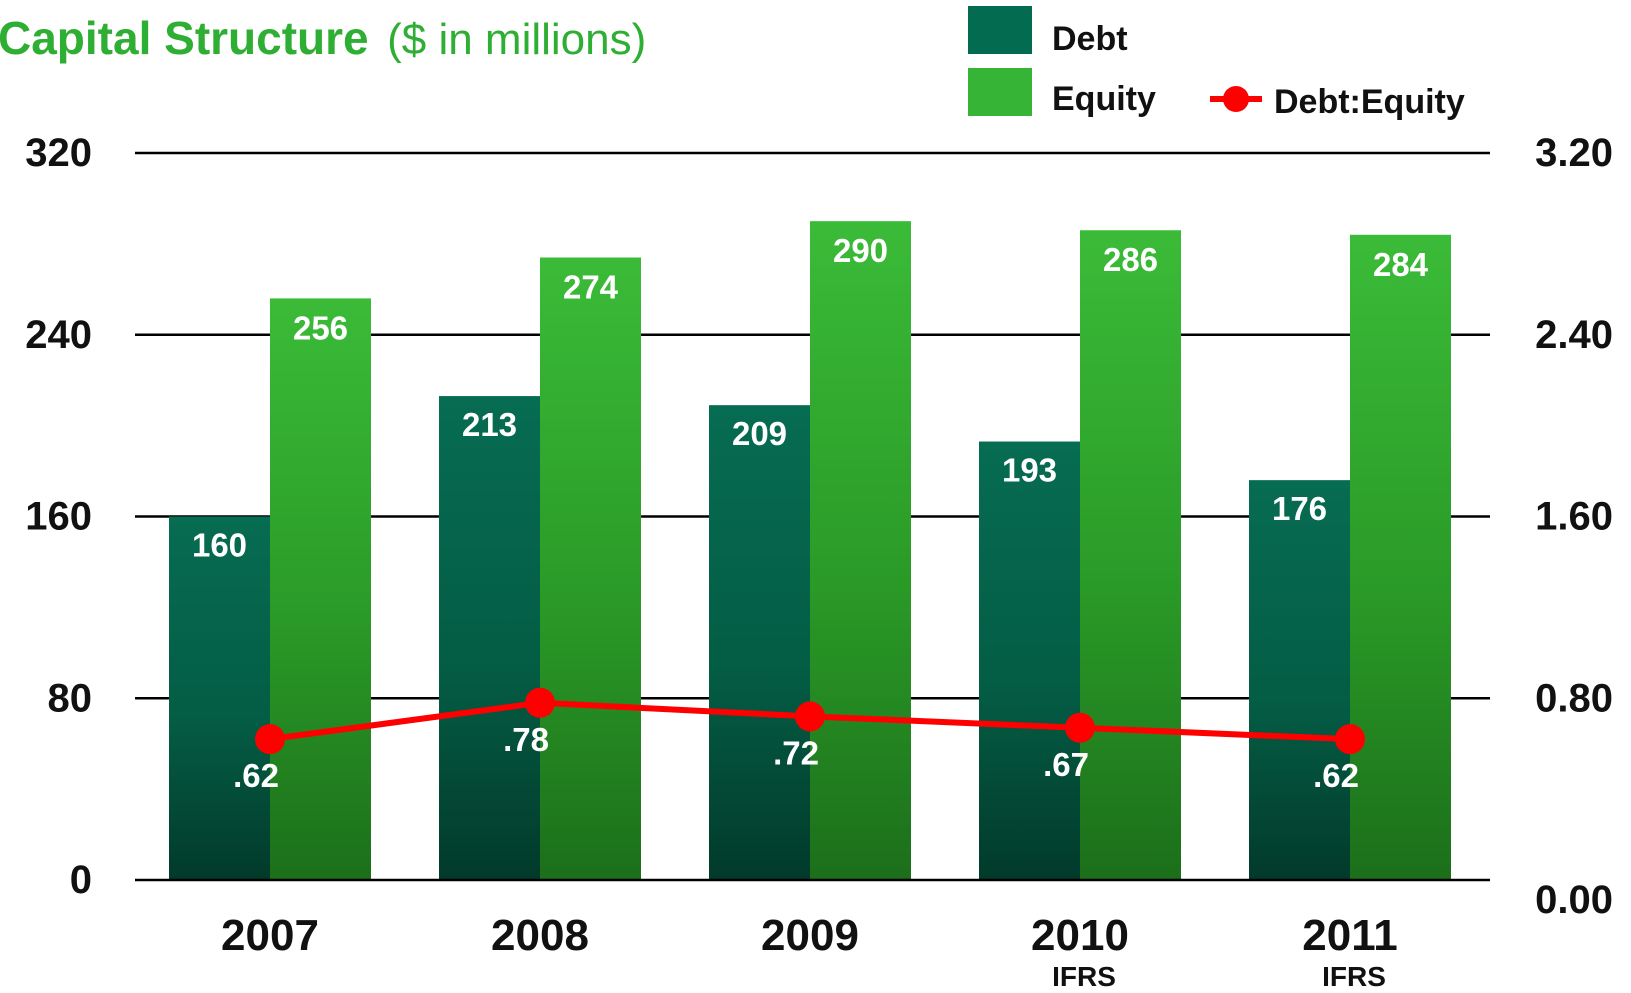 This screenshot has width=1631, height=993. I want to click on bar-label-equity: 256, so click(320, 327).